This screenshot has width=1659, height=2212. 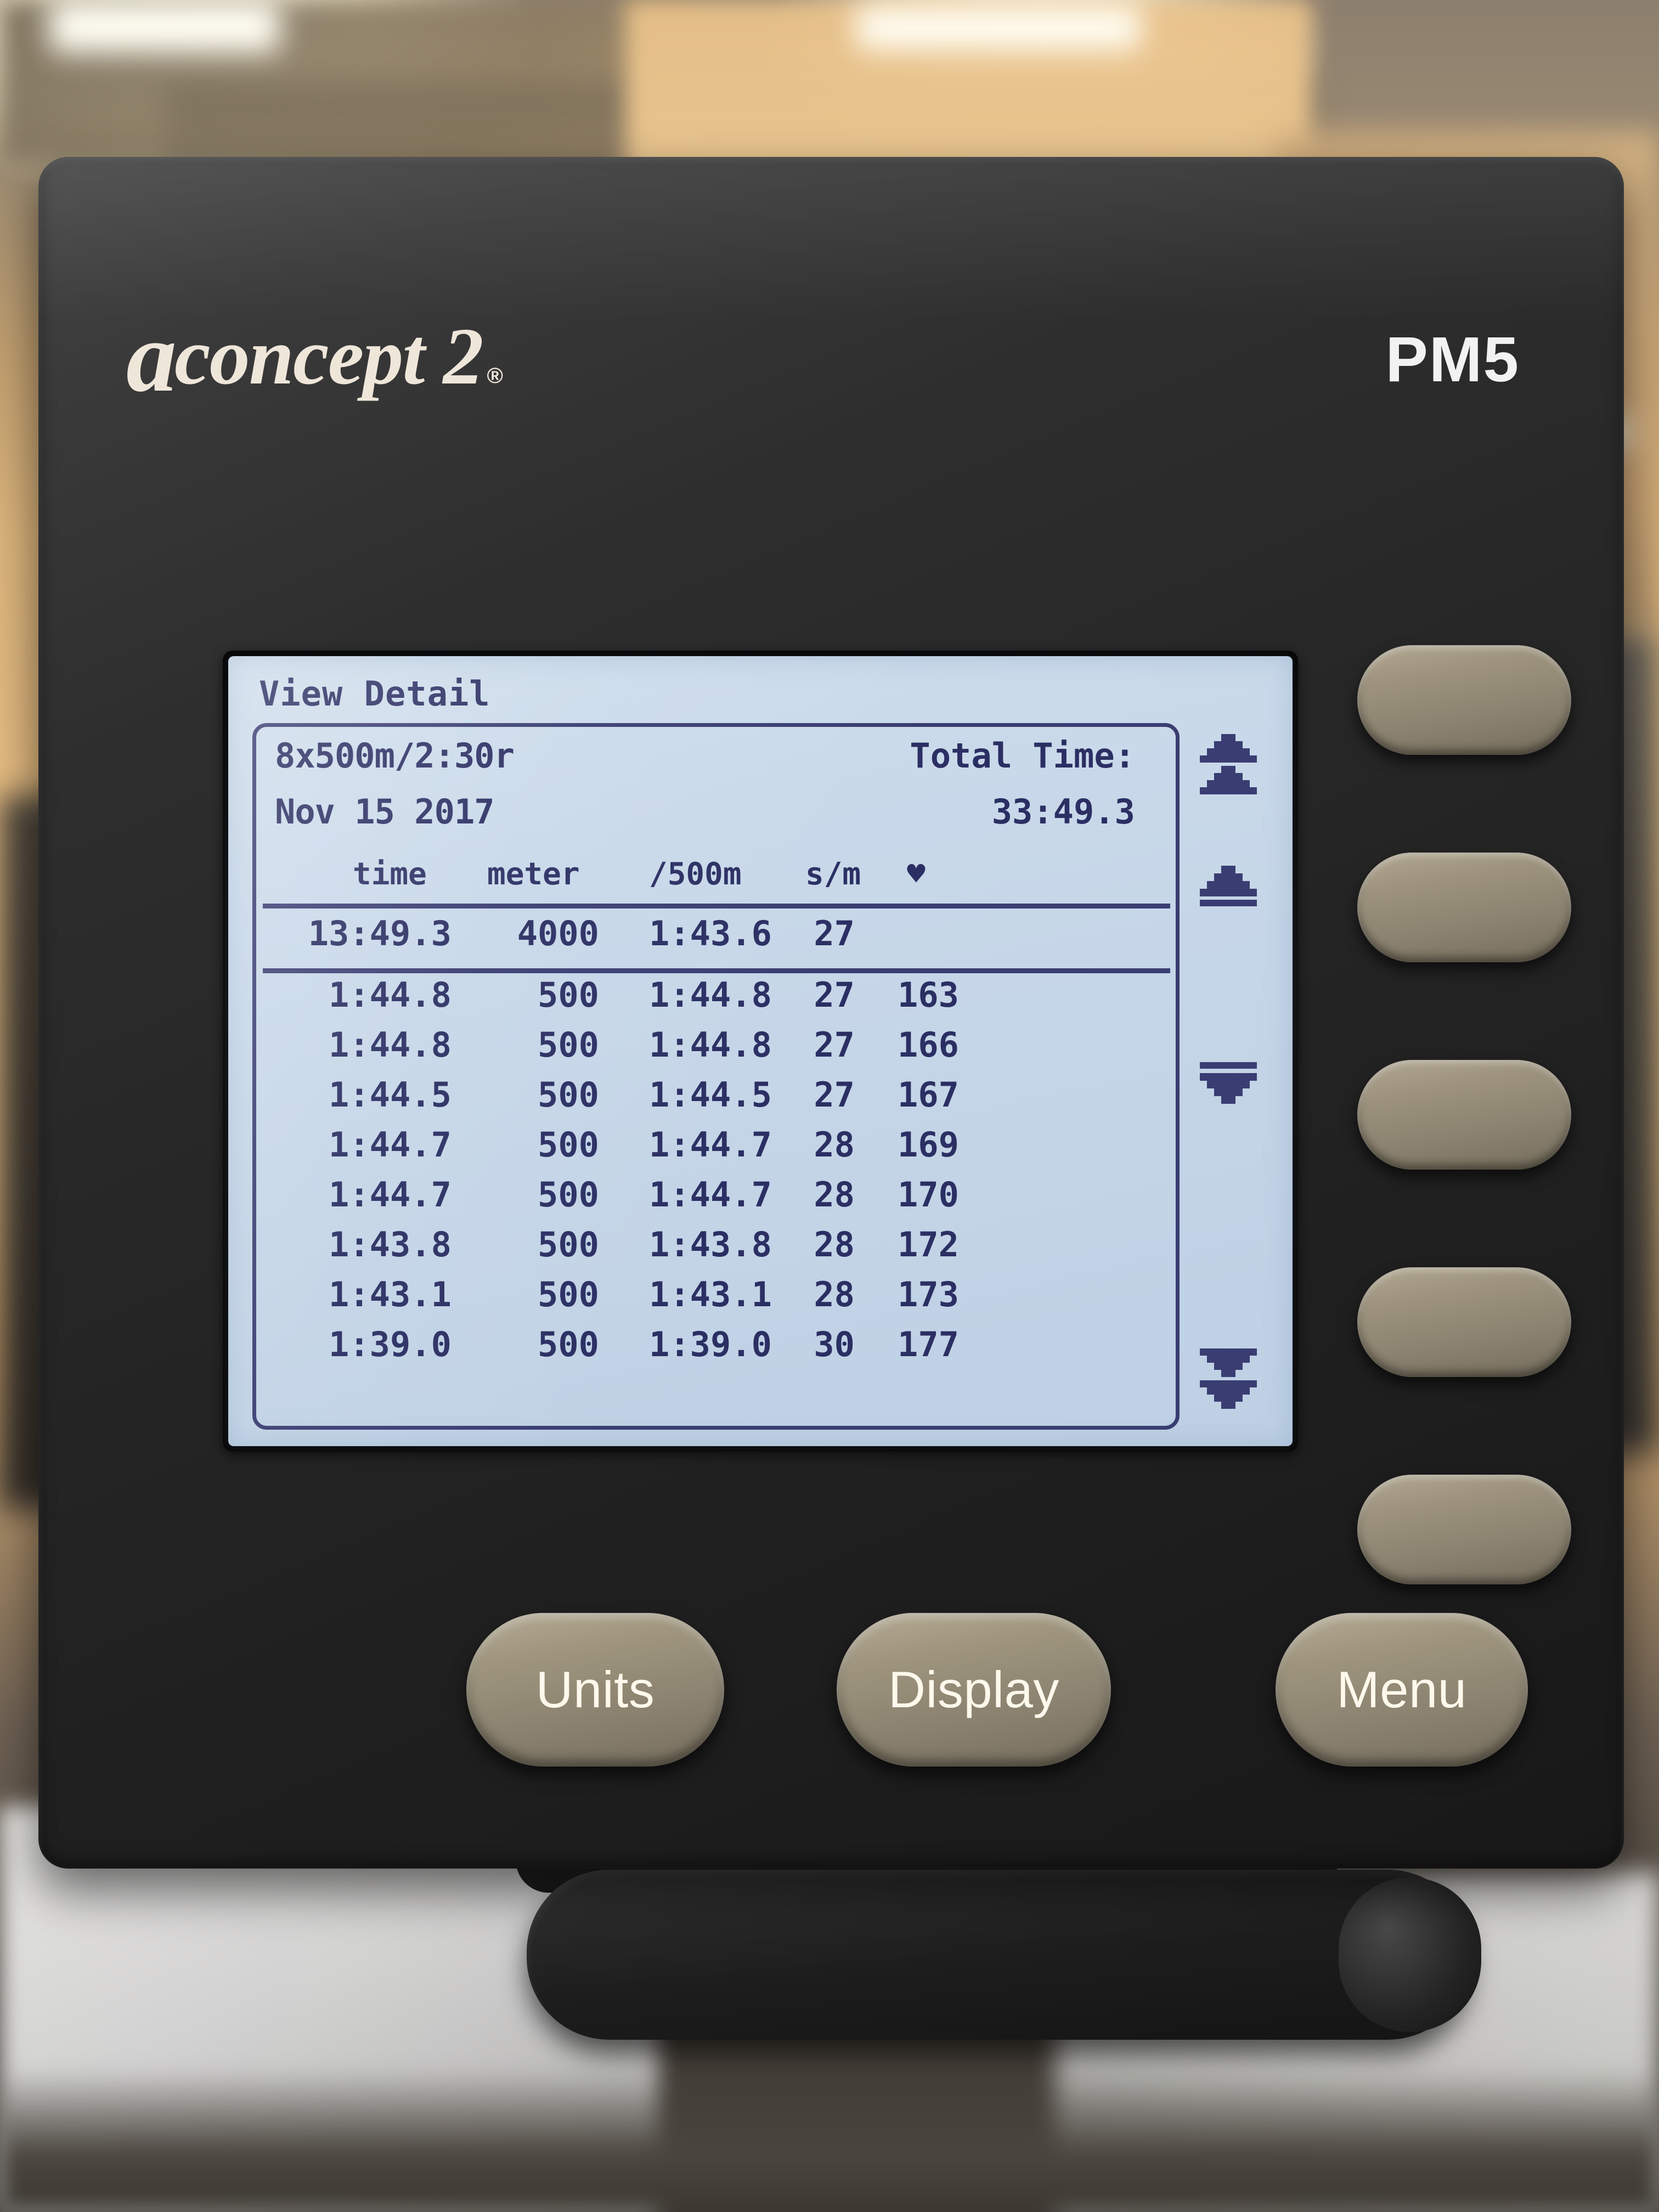 I want to click on table-row: 1:44.7 500 1:44.7 28 170, so click(x=717, y=1200).